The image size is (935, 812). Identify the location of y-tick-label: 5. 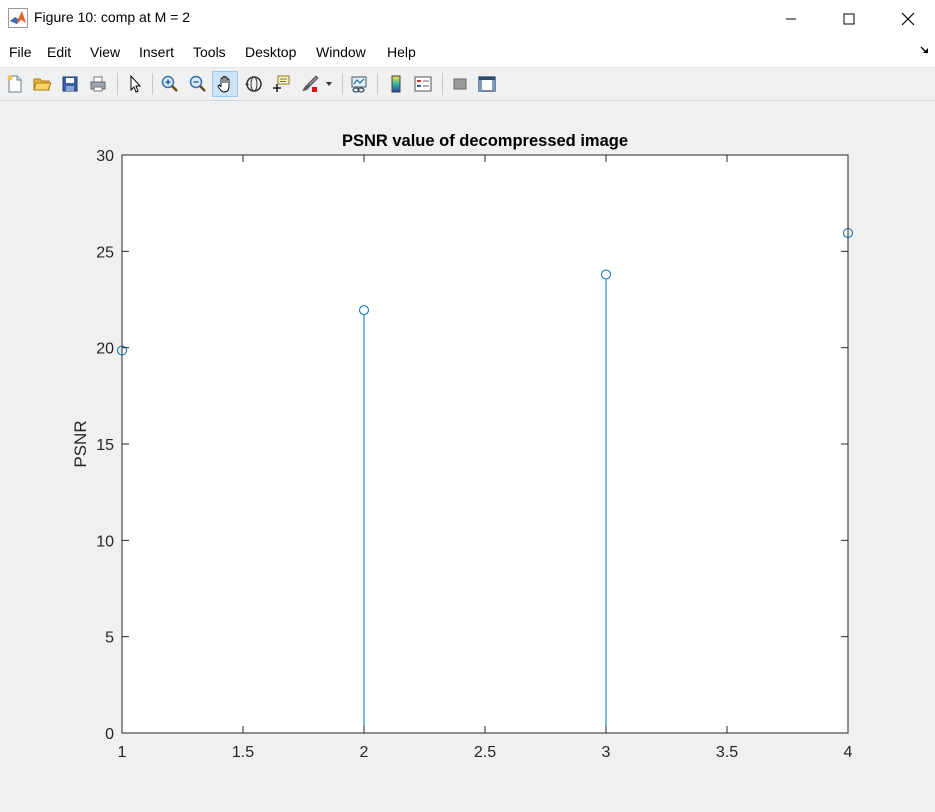
(109, 638).